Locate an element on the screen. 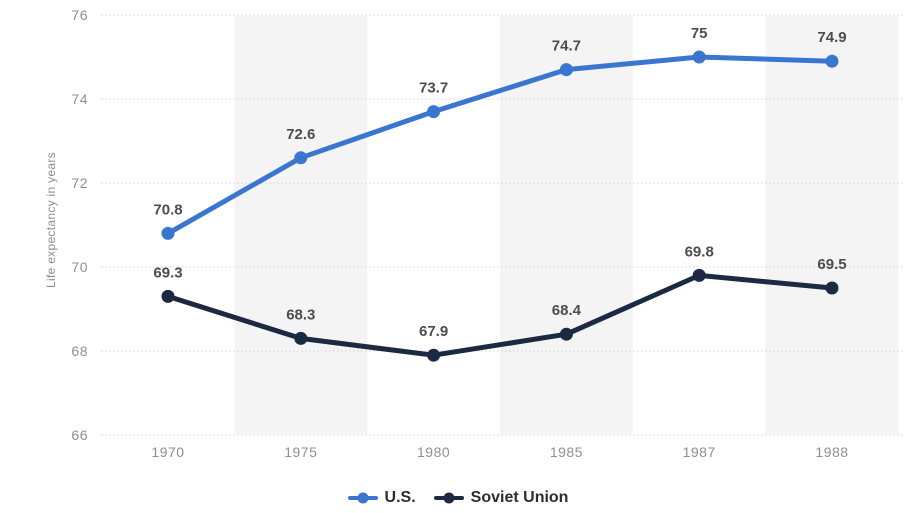 The width and height of the screenshot is (916, 513). legend: U.S. Soviet Union is located at coordinates (458, 498).